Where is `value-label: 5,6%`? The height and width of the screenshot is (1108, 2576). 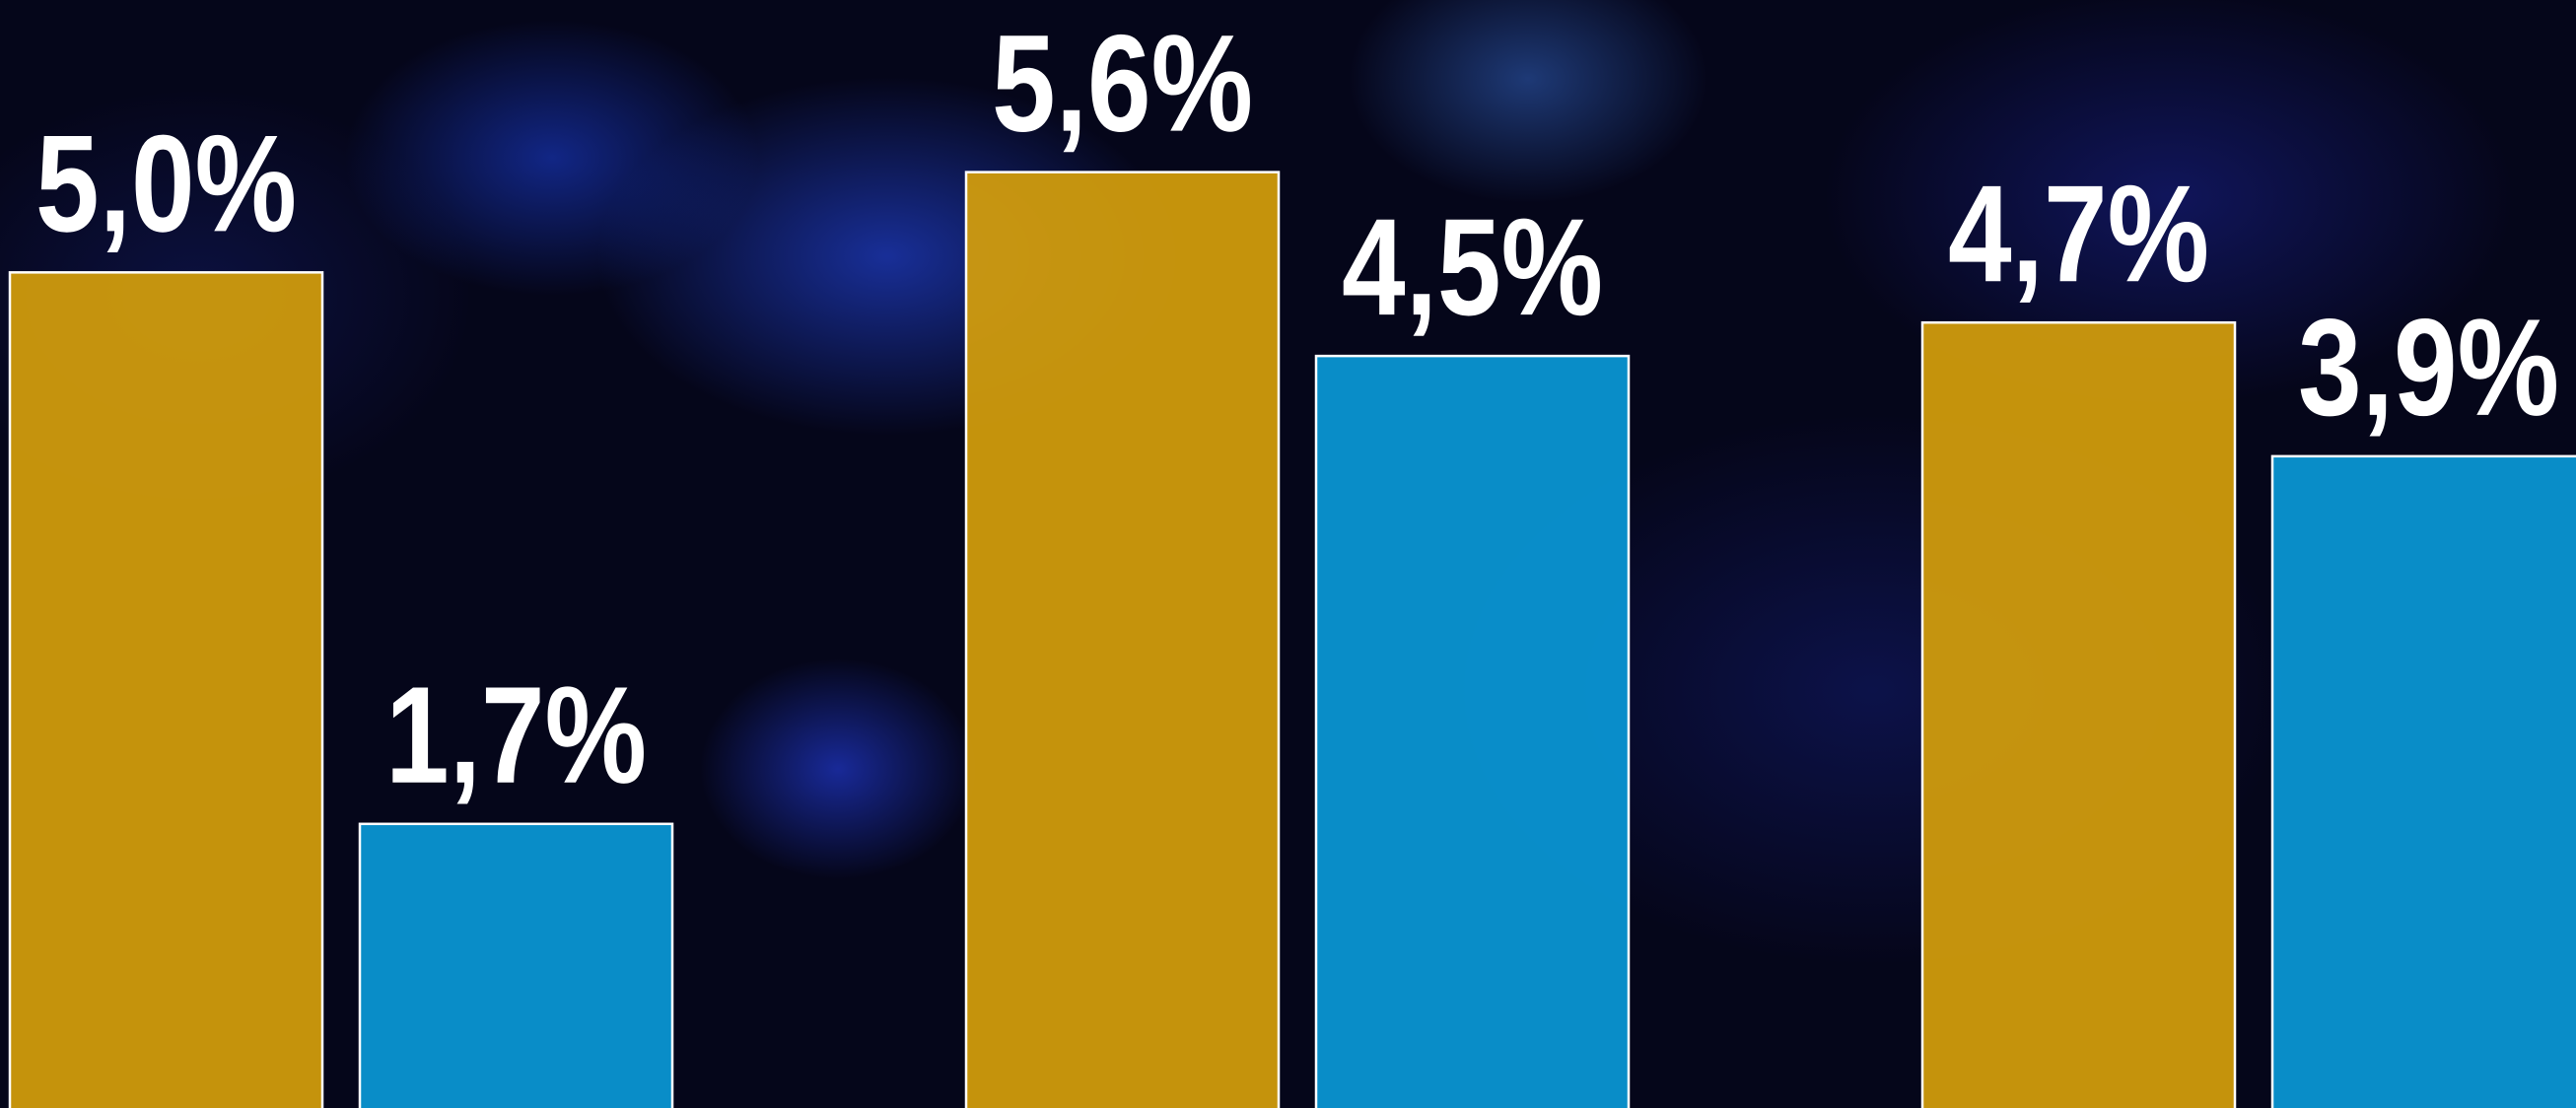 value-label: 5,6% is located at coordinates (1122, 83).